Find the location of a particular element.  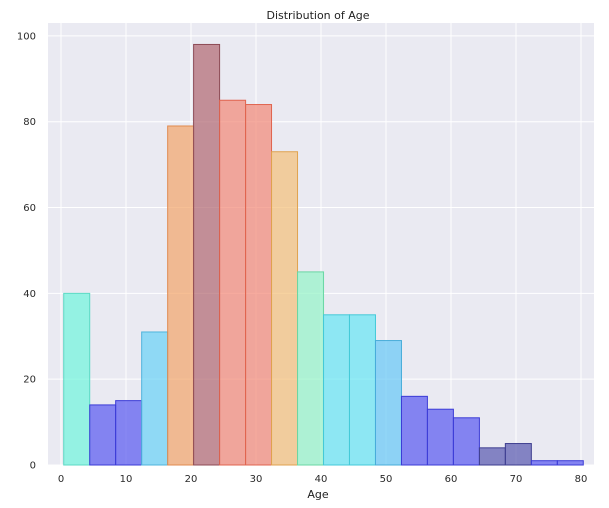

x-tick-label: 80 is located at coordinates (581, 479).